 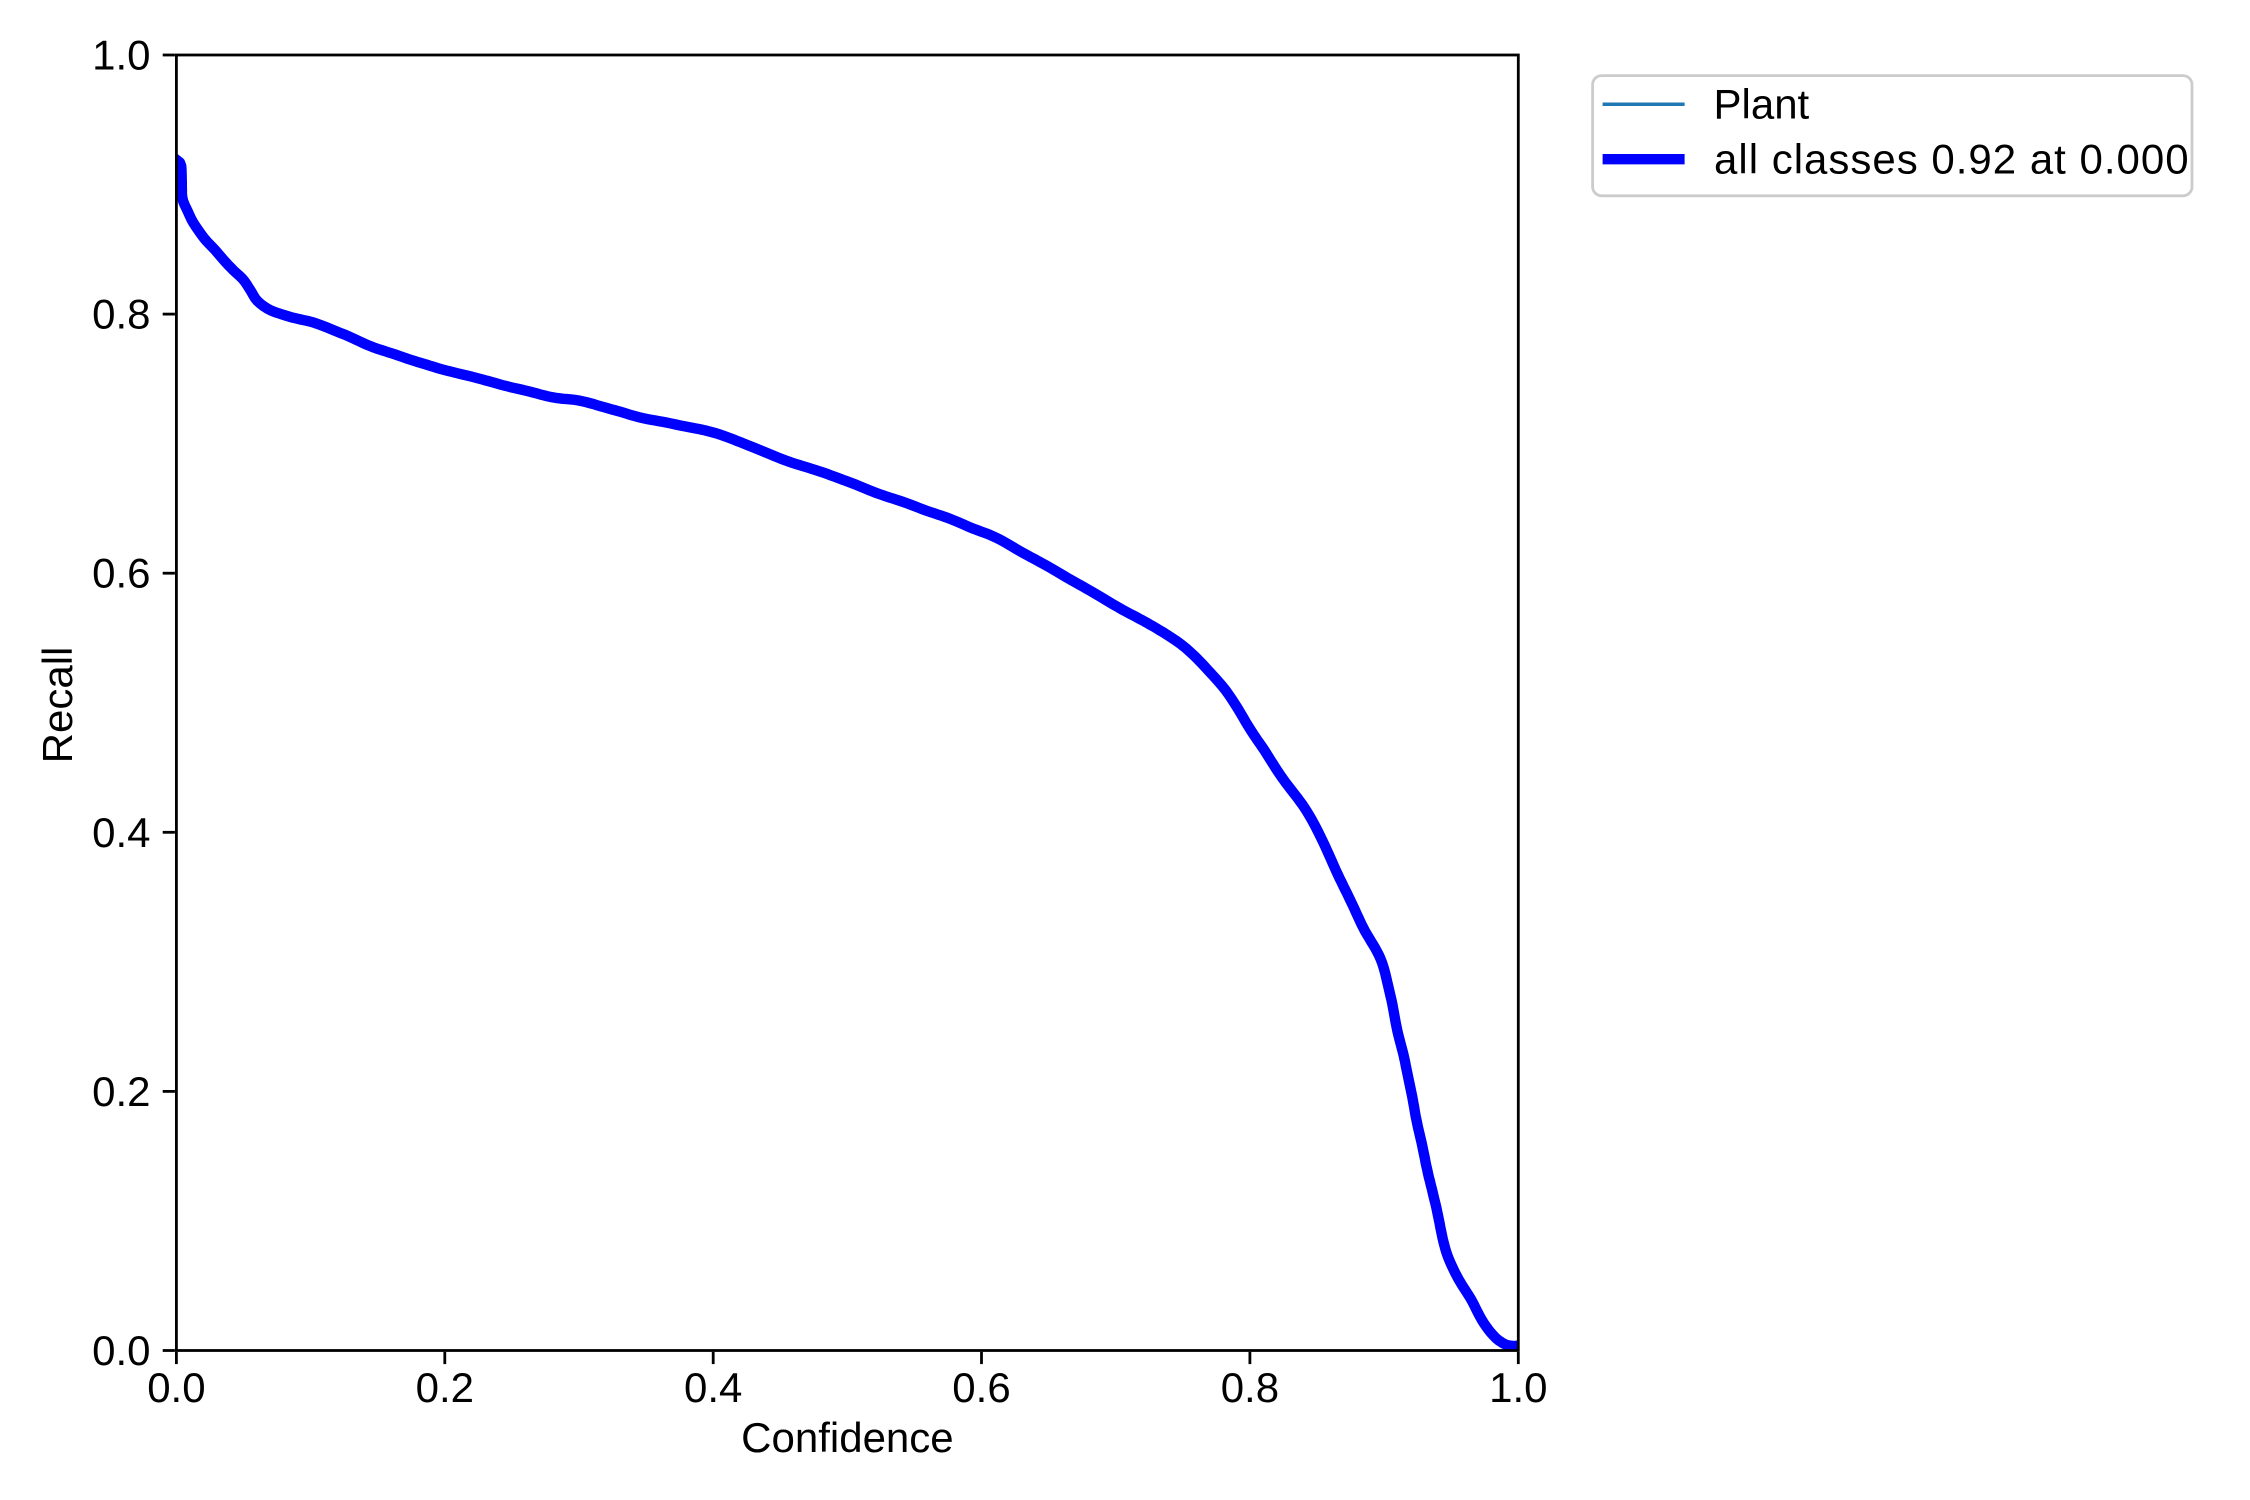 What do you see at coordinates (847, 1437) in the screenshot?
I see `svg-text: Confidence` at bounding box center [847, 1437].